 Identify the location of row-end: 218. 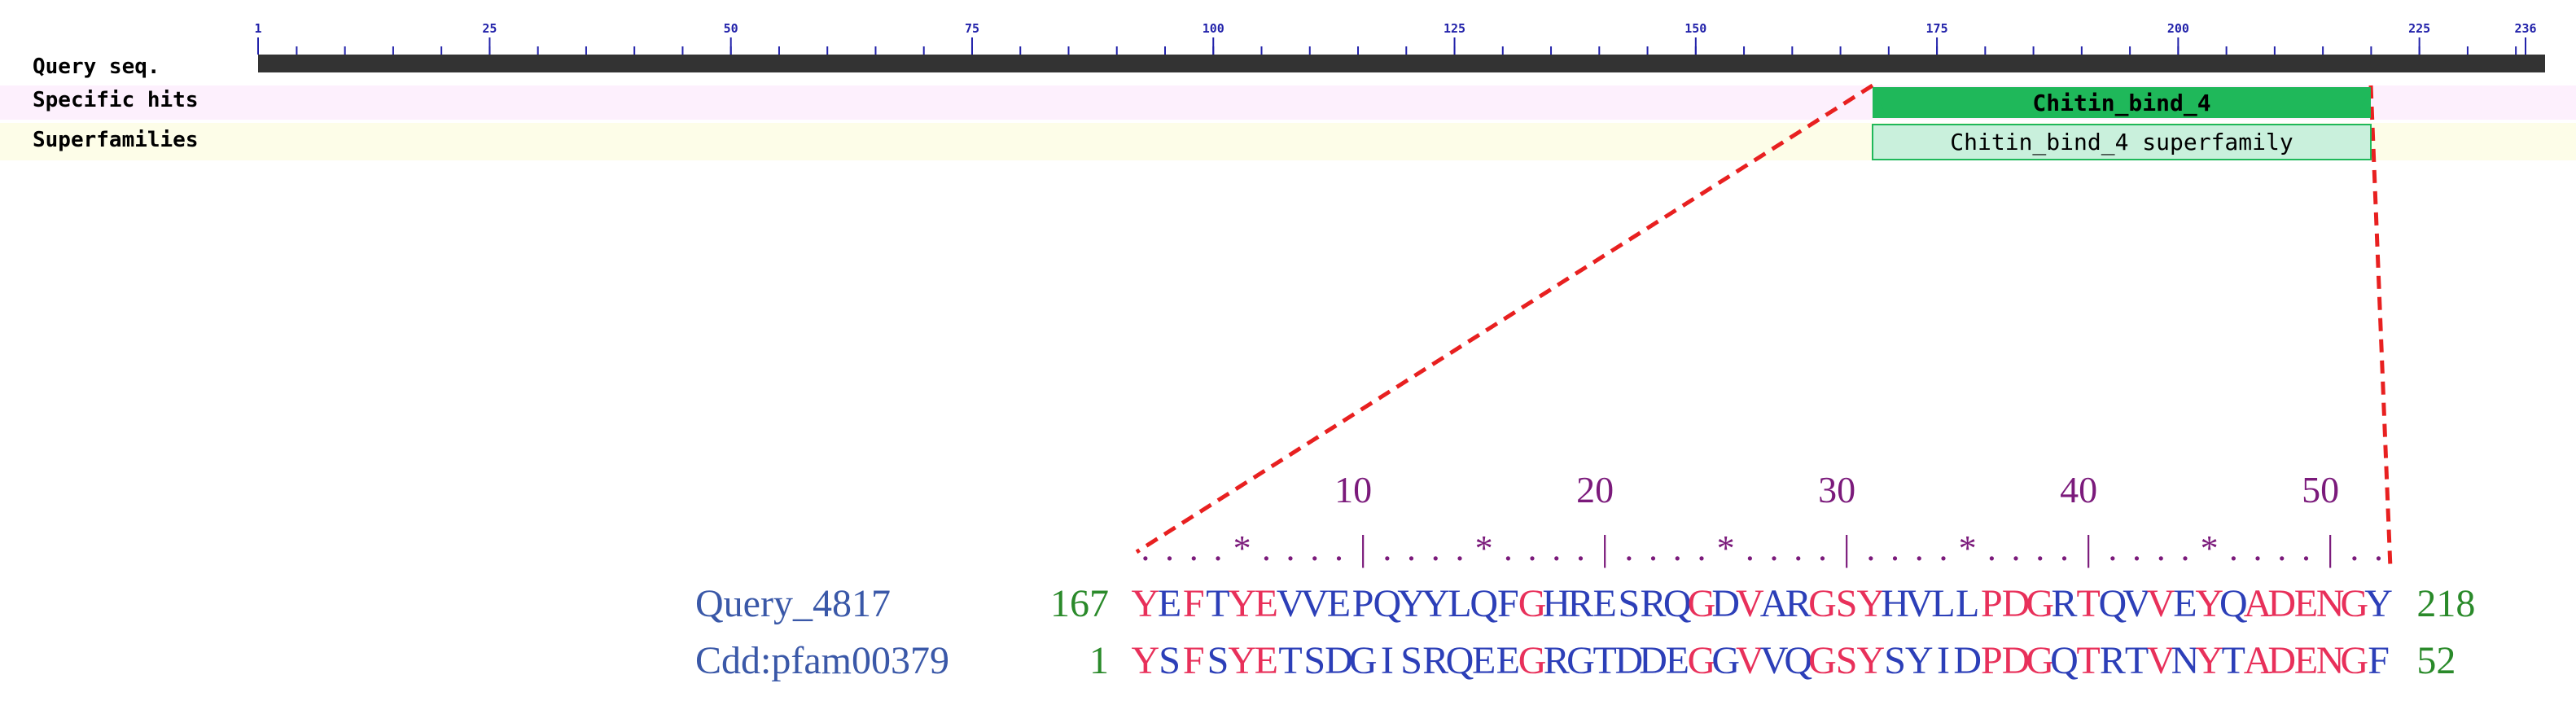
(2445, 603).